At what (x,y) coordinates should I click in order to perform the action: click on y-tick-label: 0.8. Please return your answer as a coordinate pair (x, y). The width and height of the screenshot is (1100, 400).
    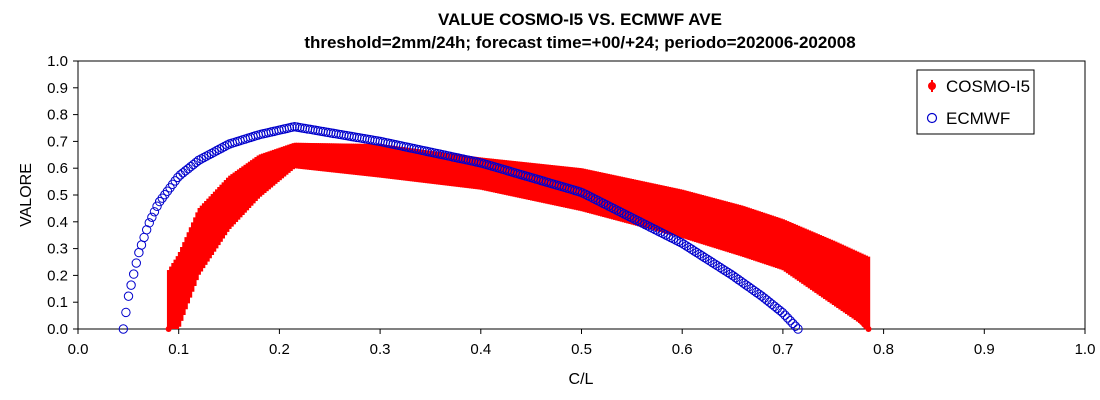
    Looking at the image, I should click on (57, 115).